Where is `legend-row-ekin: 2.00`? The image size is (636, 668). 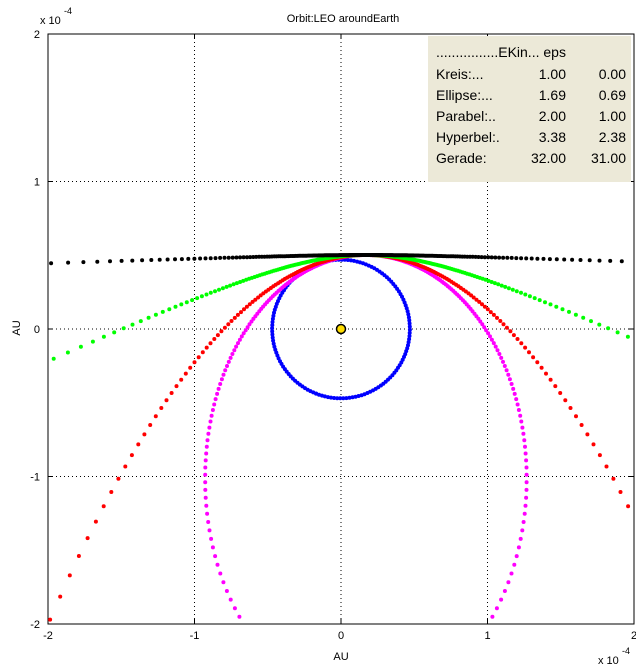 legend-row-ekin: 2.00 is located at coordinates (552, 116).